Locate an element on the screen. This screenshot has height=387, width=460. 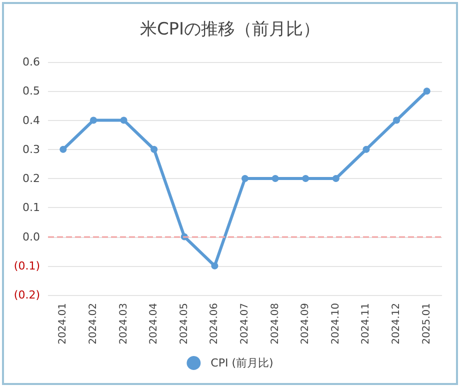
x-tick-label: 2024.04 is located at coordinates (154, 323).